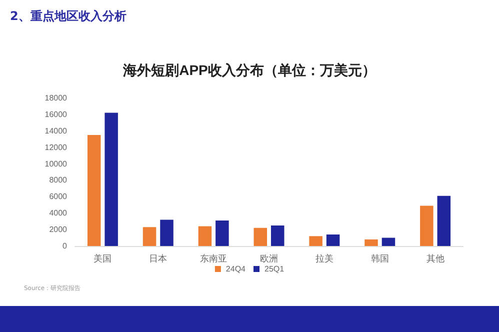  I want to click on y-tick-label: 6000, so click(58, 197).